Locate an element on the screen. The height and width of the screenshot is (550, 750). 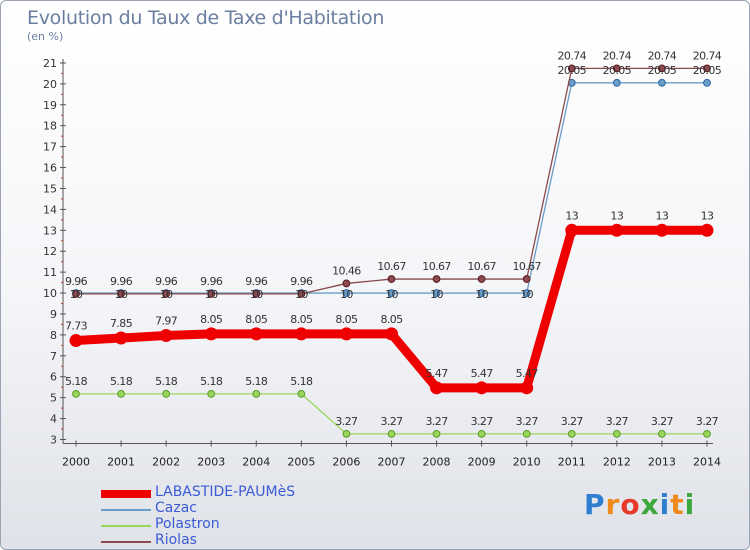
y-tick-label: 5 is located at coordinates (53, 398).